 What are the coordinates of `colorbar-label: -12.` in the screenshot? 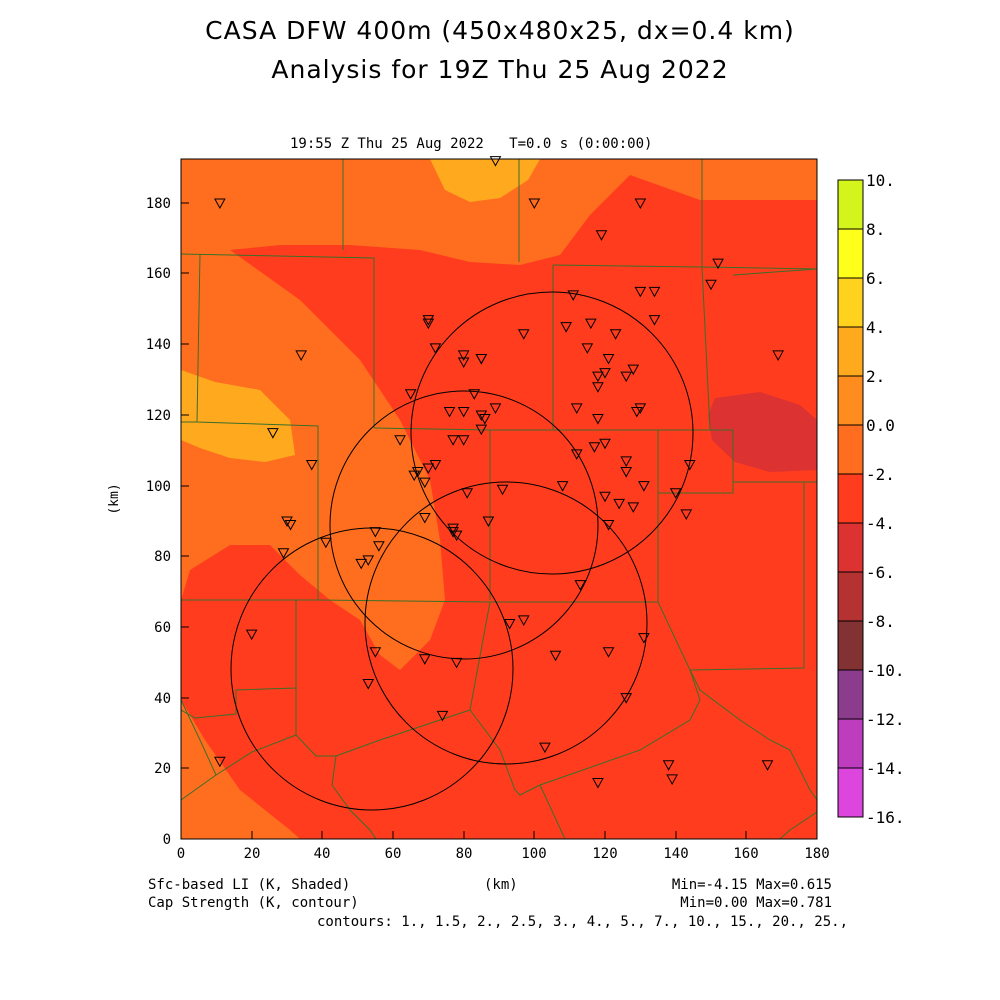 It's located at (885, 719).